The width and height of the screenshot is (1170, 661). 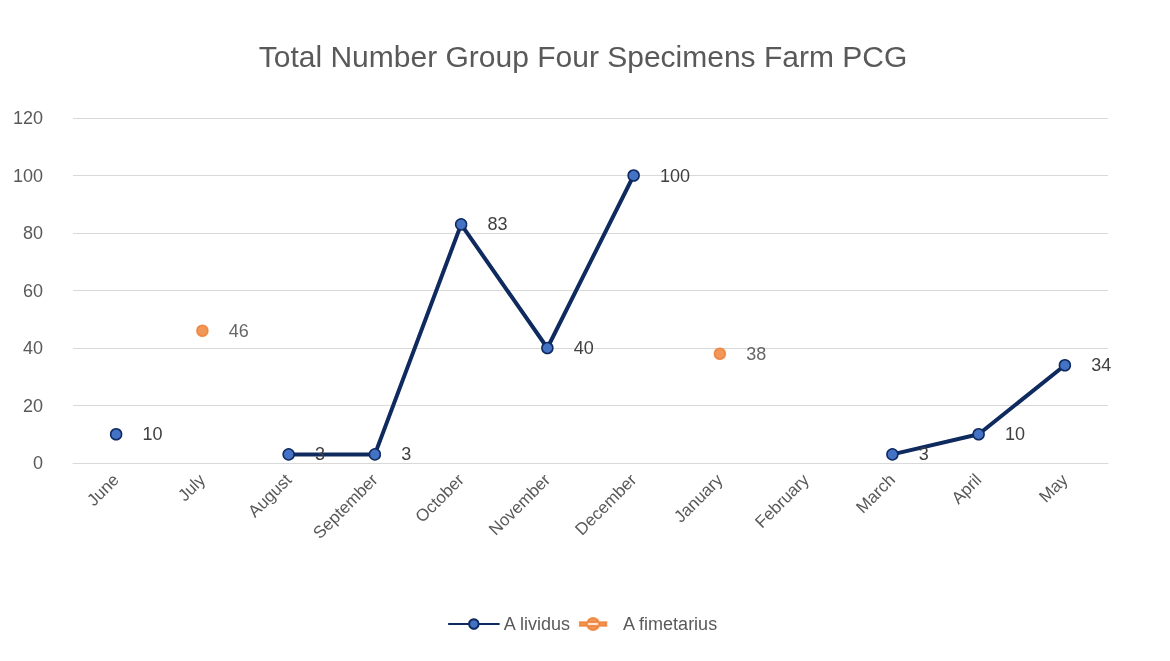 I want to click on x-tick-label: July, so click(x=192, y=487).